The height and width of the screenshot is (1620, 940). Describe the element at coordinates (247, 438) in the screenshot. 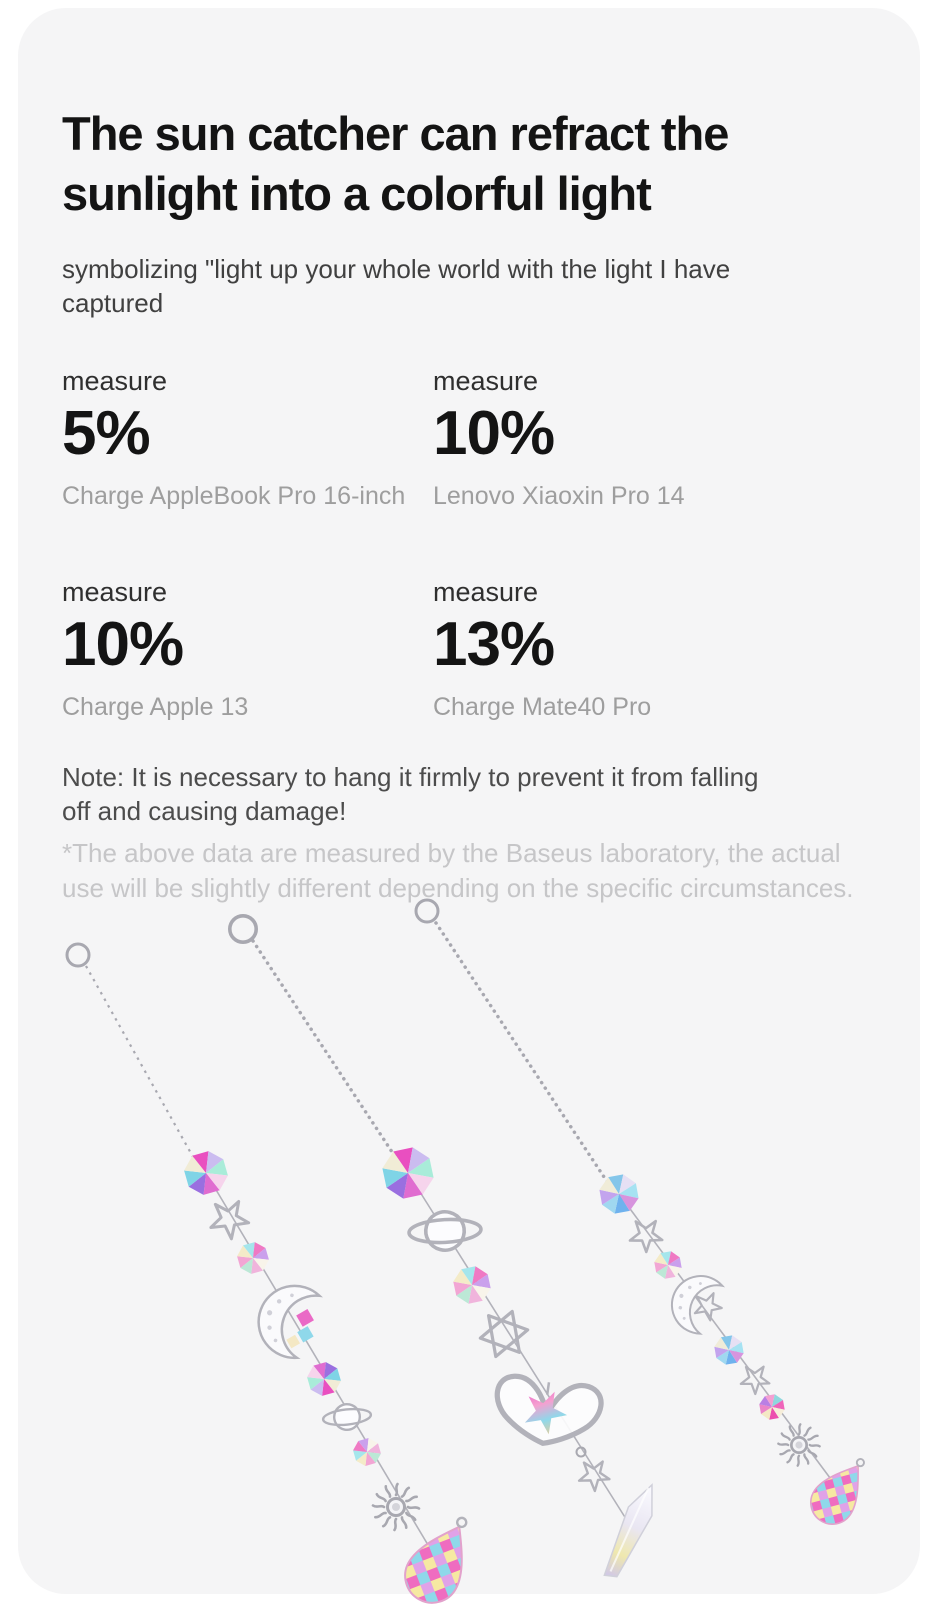

I see `measure-cell-1: measure 5% Charge AppleBook Pro 16-inch` at that location.